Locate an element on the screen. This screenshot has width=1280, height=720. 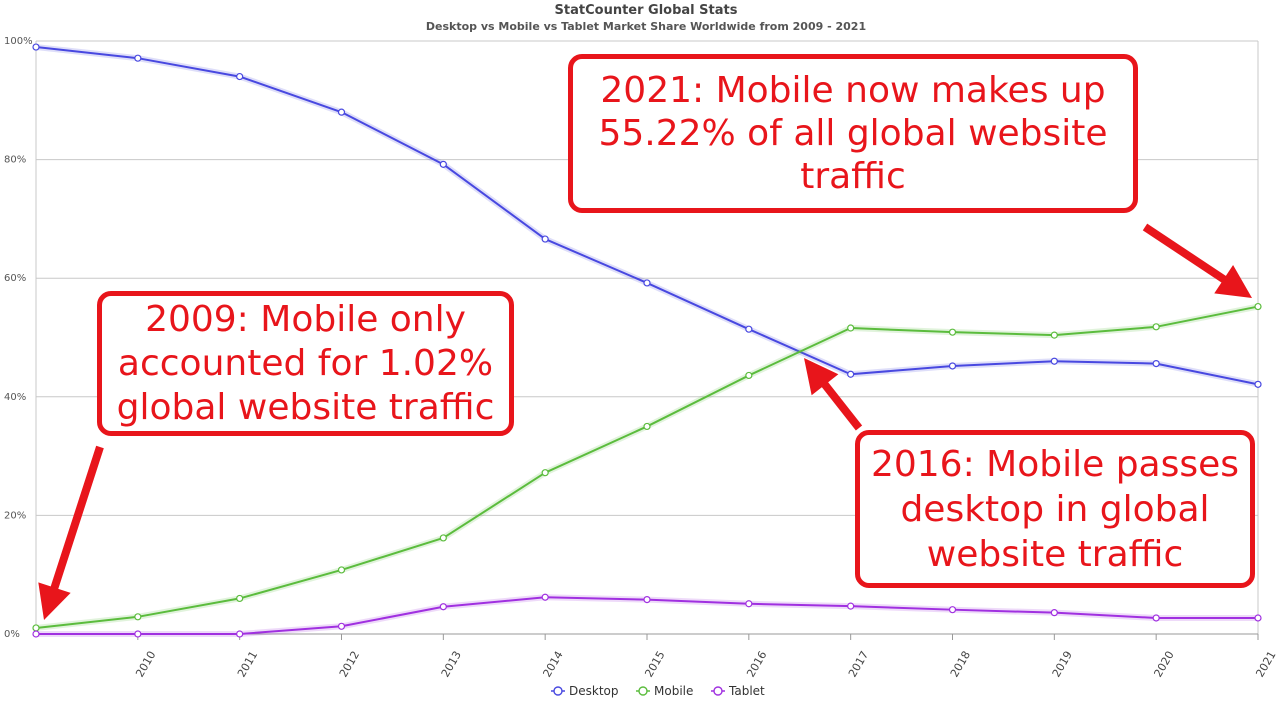
x-tick-label: 2014 is located at coordinates (553, 664).